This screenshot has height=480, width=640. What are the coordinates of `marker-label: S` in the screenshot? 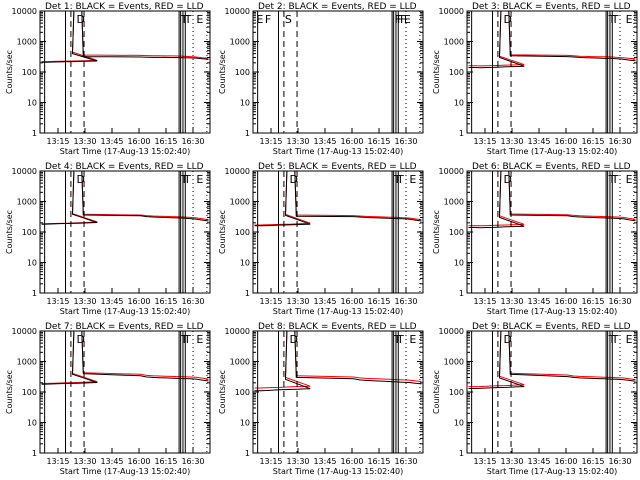 It's located at (288, 19).